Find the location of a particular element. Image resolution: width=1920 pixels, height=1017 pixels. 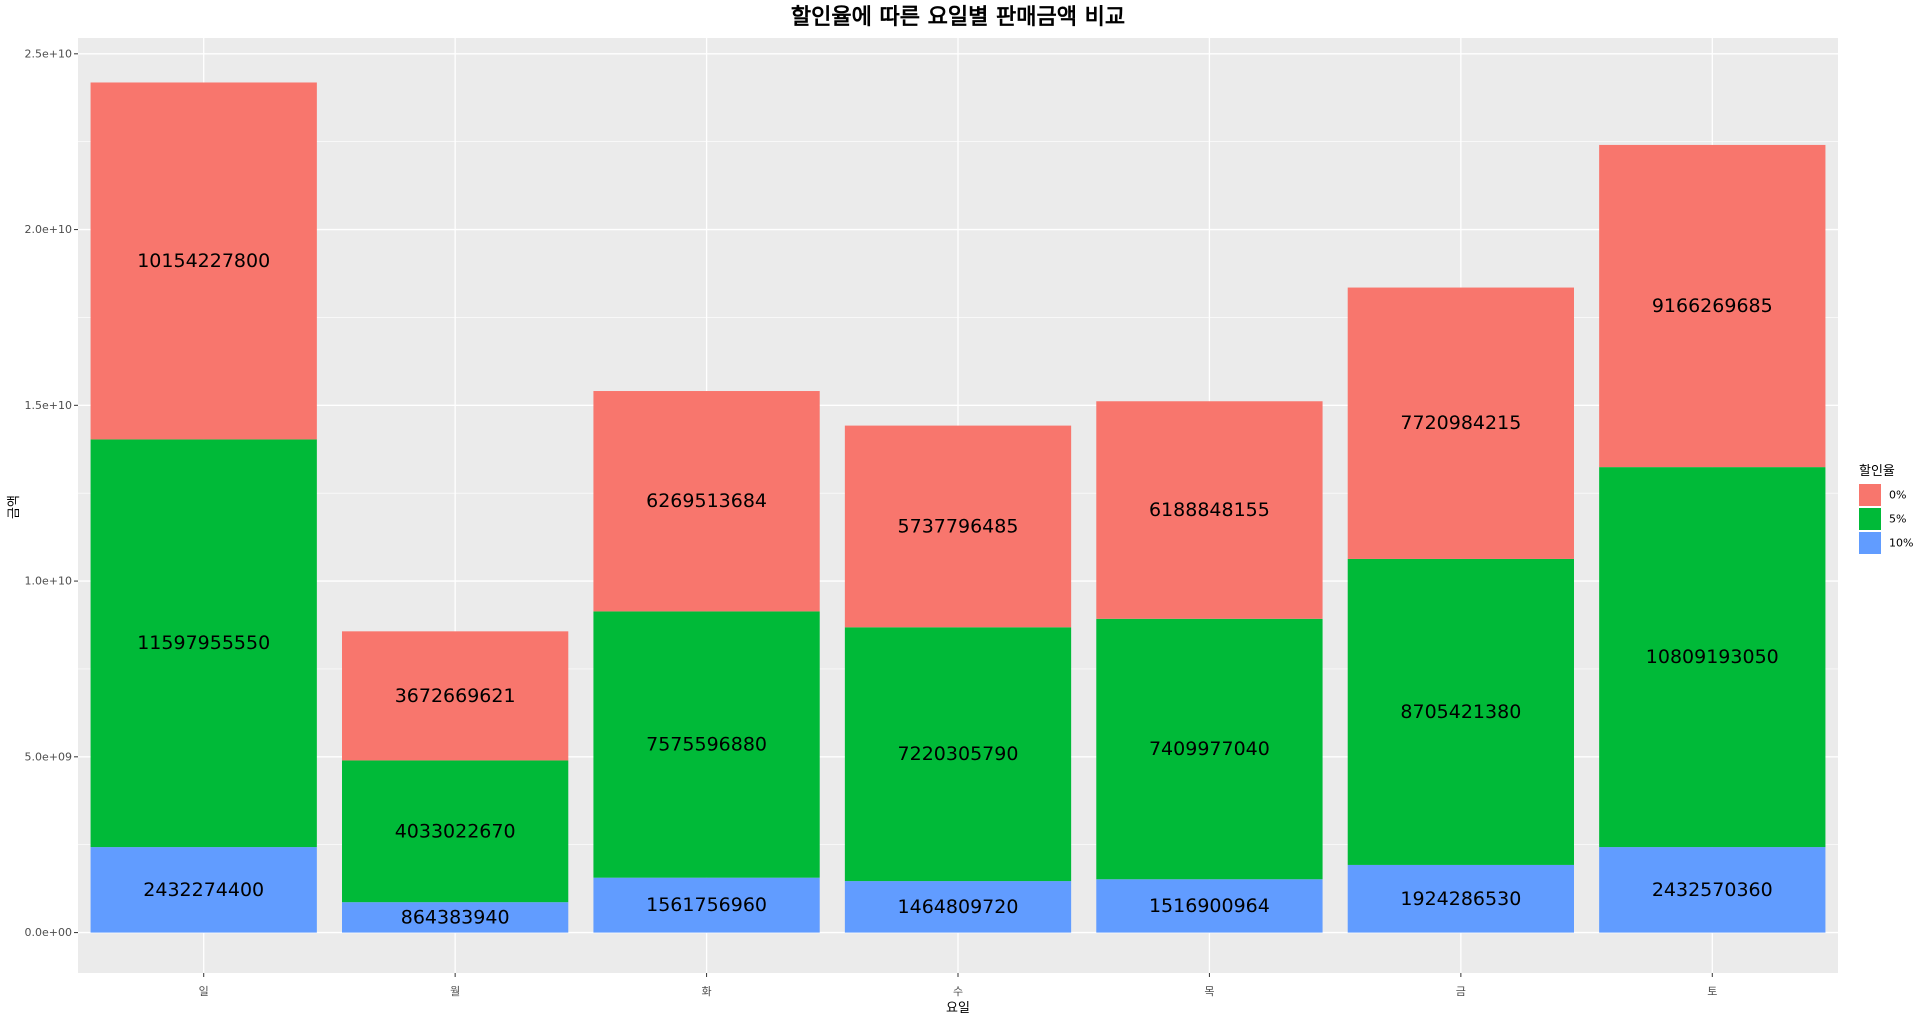

bar-value-label: 8705421380 is located at coordinates (1460, 712).